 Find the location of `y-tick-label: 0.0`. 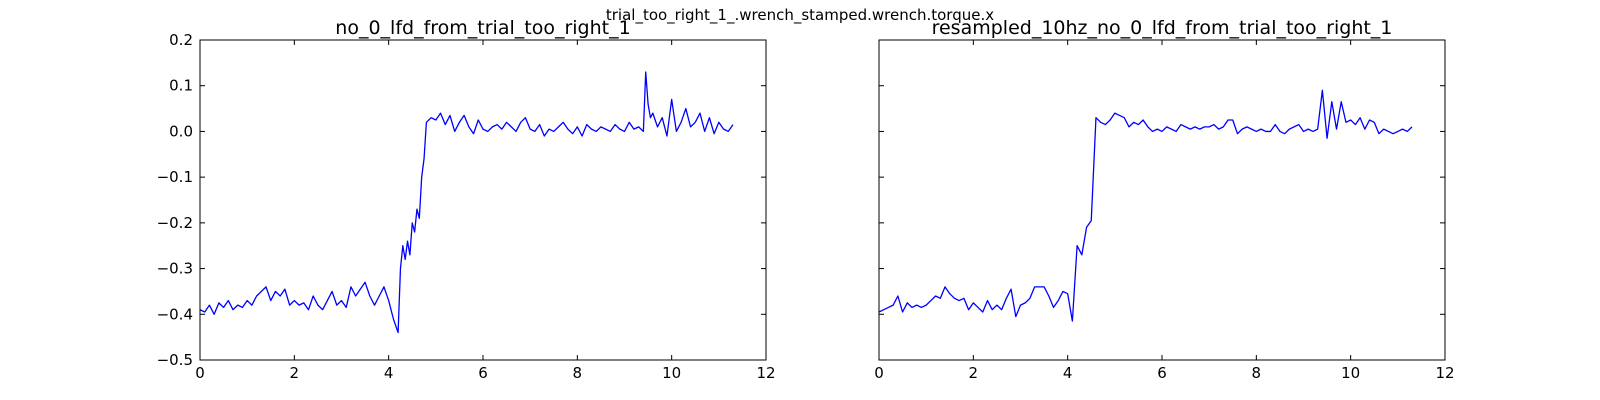

y-tick-label: 0.0 is located at coordinates (181, 131).